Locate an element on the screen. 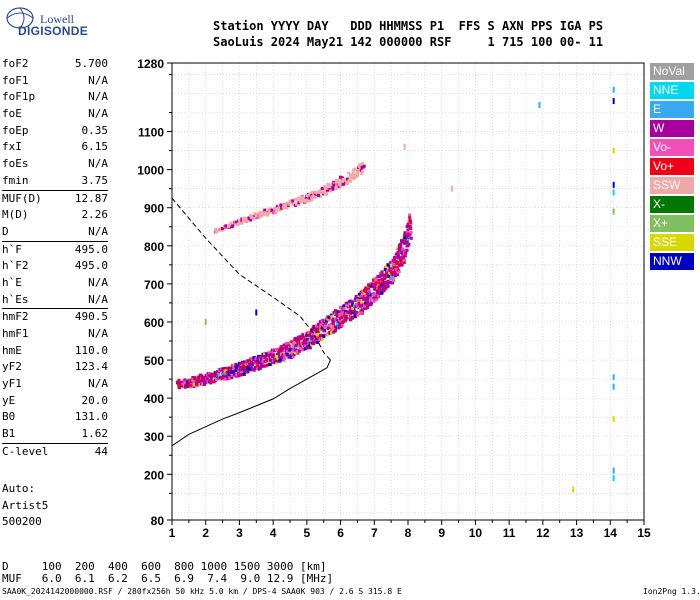 This screenshot has width=700, height=600. y-tick-label: 1100 is located at coordinates (151, 133).